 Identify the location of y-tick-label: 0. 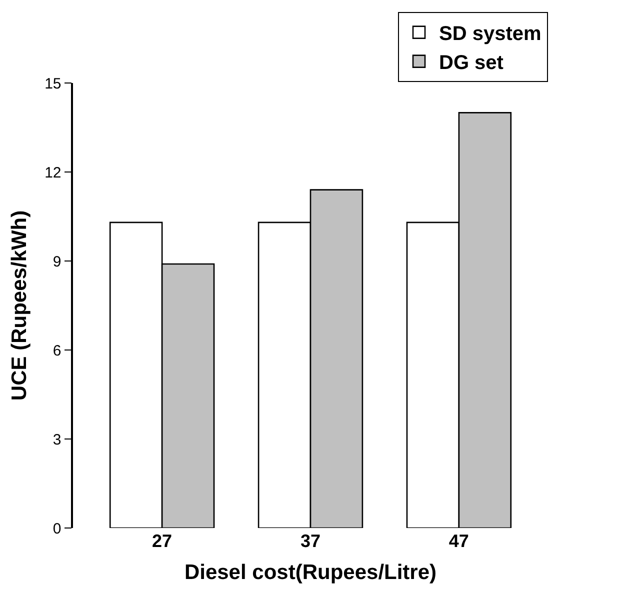
(57, 529).